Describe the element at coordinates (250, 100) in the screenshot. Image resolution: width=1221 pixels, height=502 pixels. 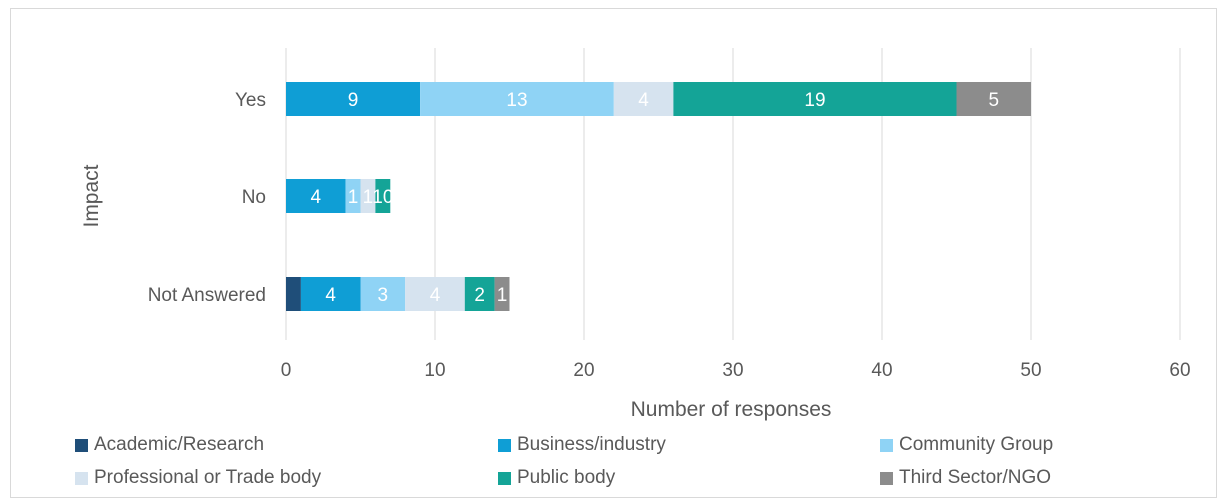
I see `y-tick-label: Yes` at that location.